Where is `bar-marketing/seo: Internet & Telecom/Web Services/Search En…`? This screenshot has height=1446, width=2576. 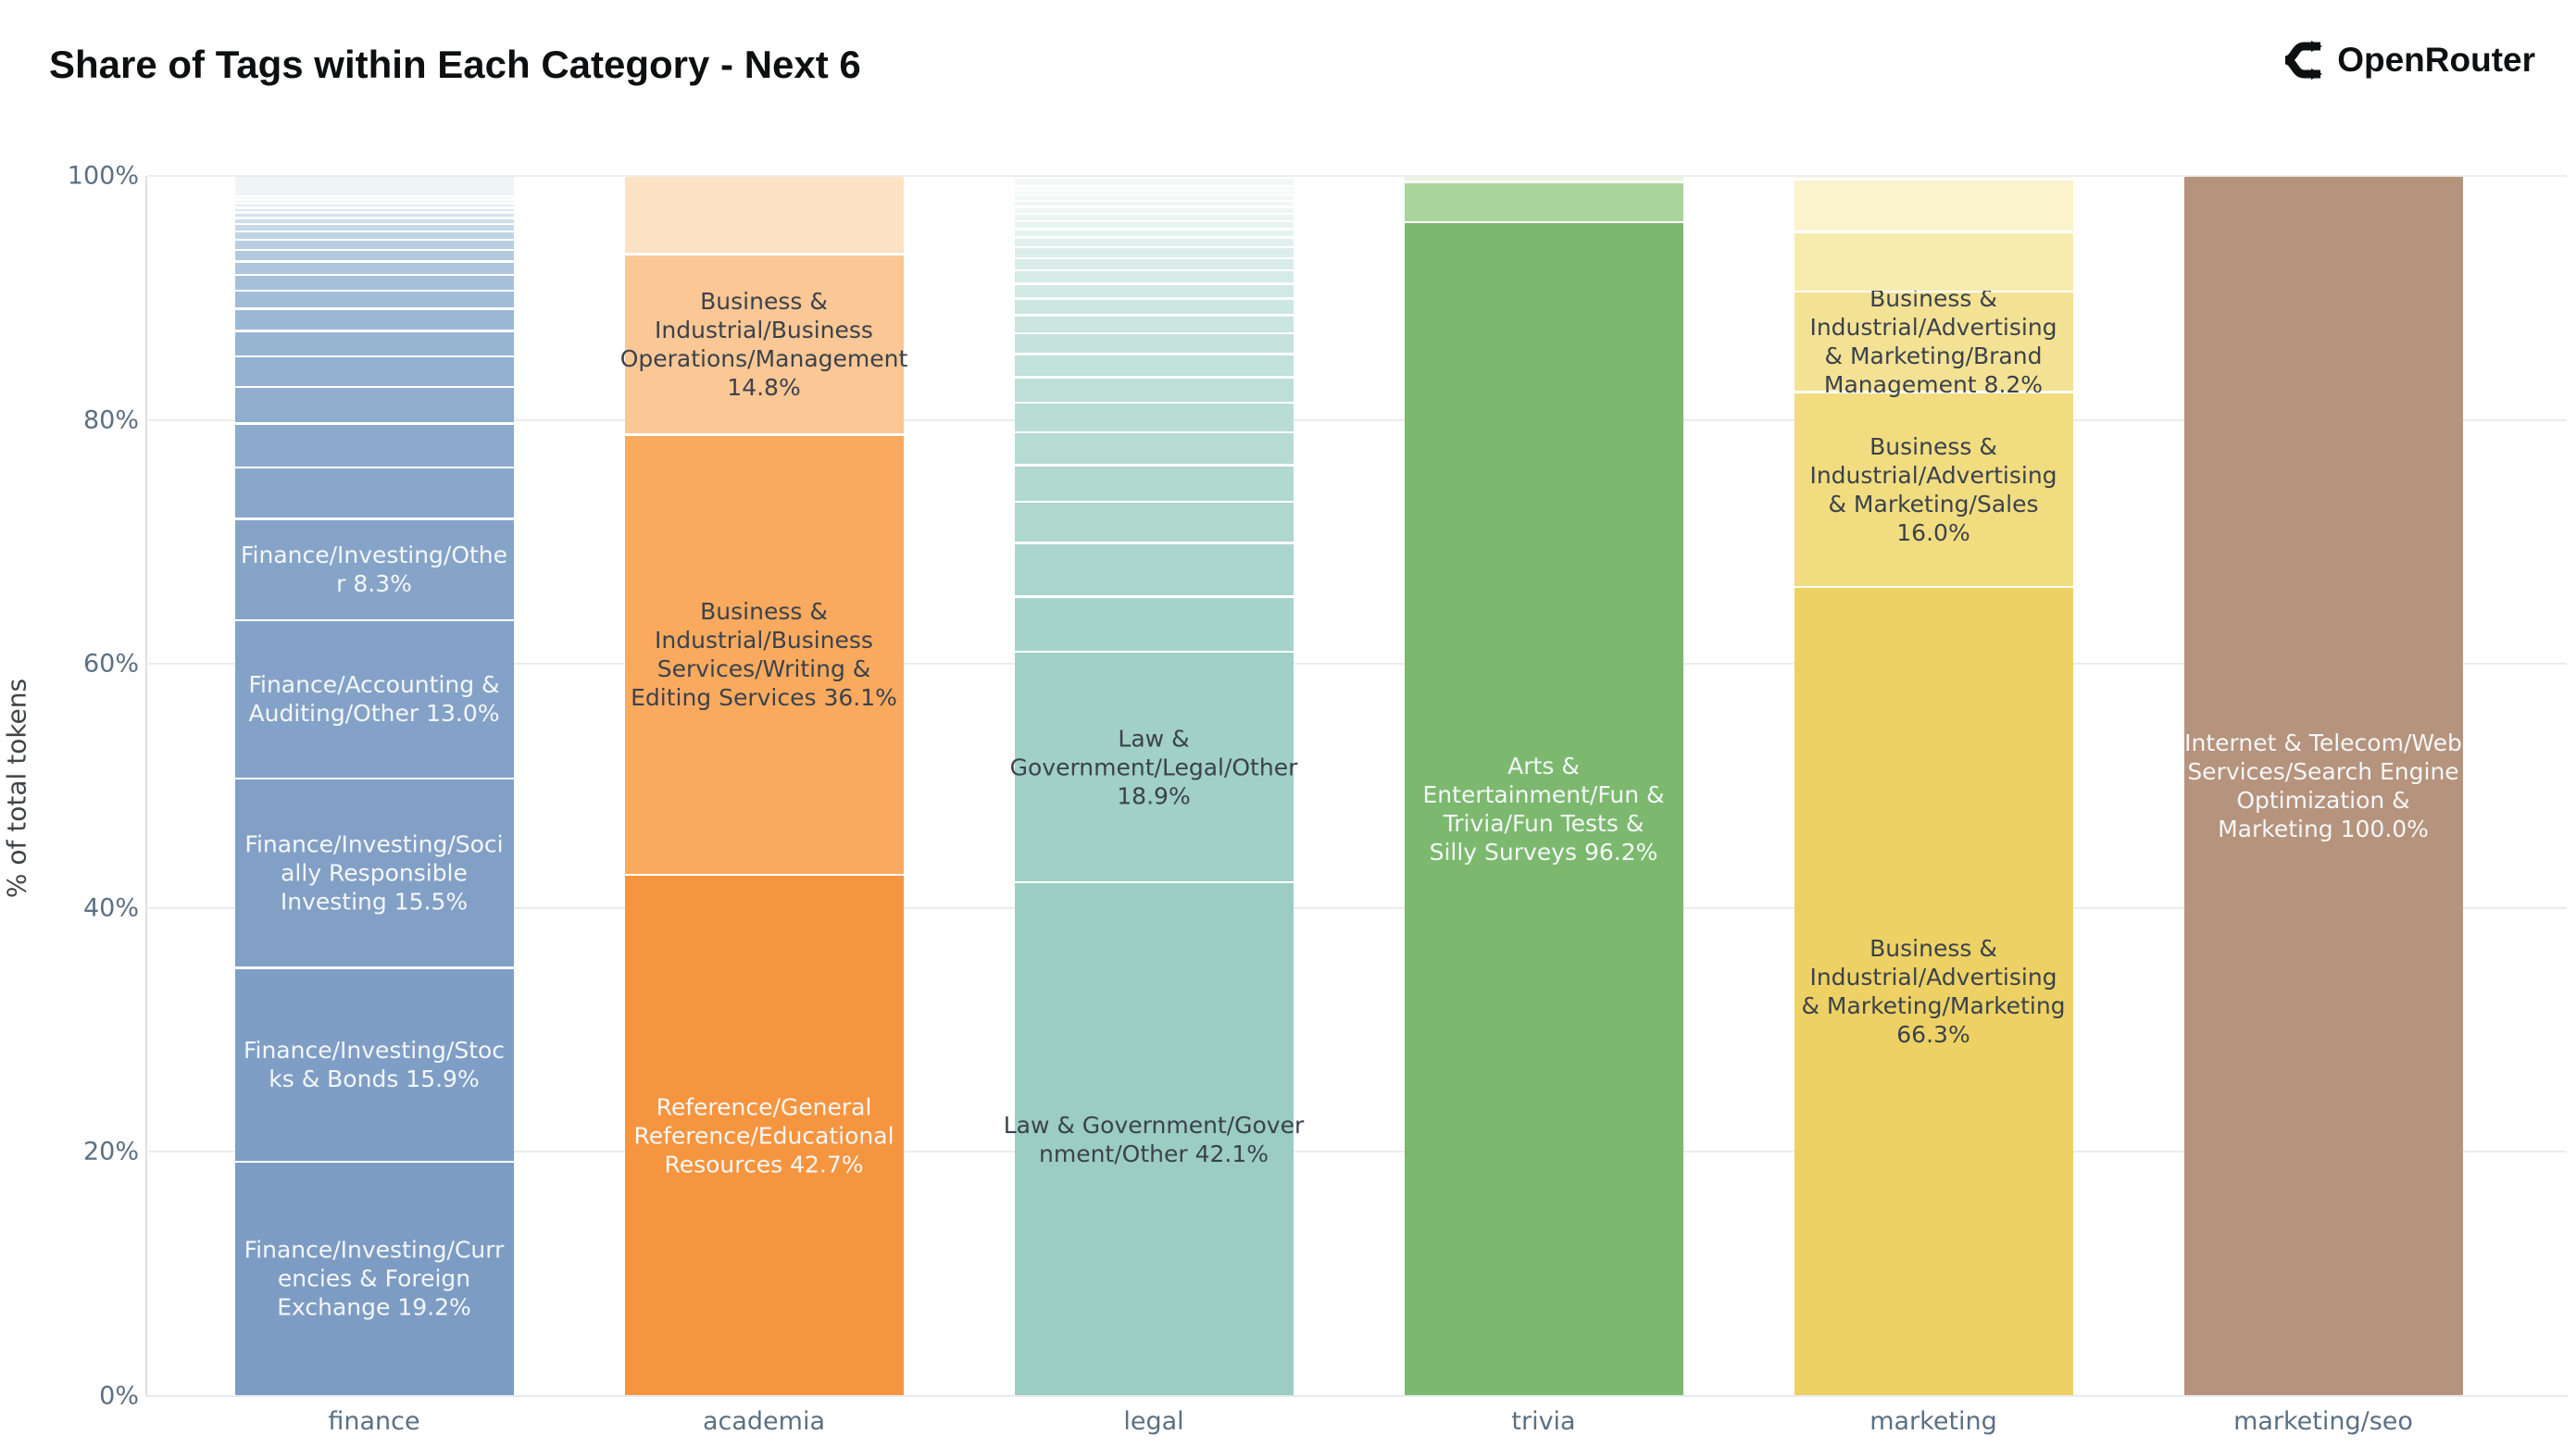
bar-marketing/seo: Internet & Telecom/Web Services/Search En… is located at coordinates (2323, 786).